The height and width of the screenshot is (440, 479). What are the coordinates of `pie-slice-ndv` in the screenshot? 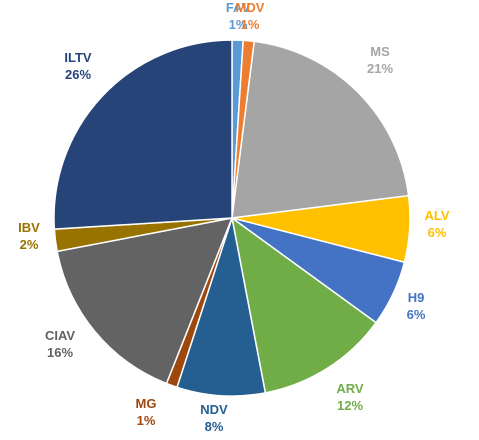 It's located at (221, 307).